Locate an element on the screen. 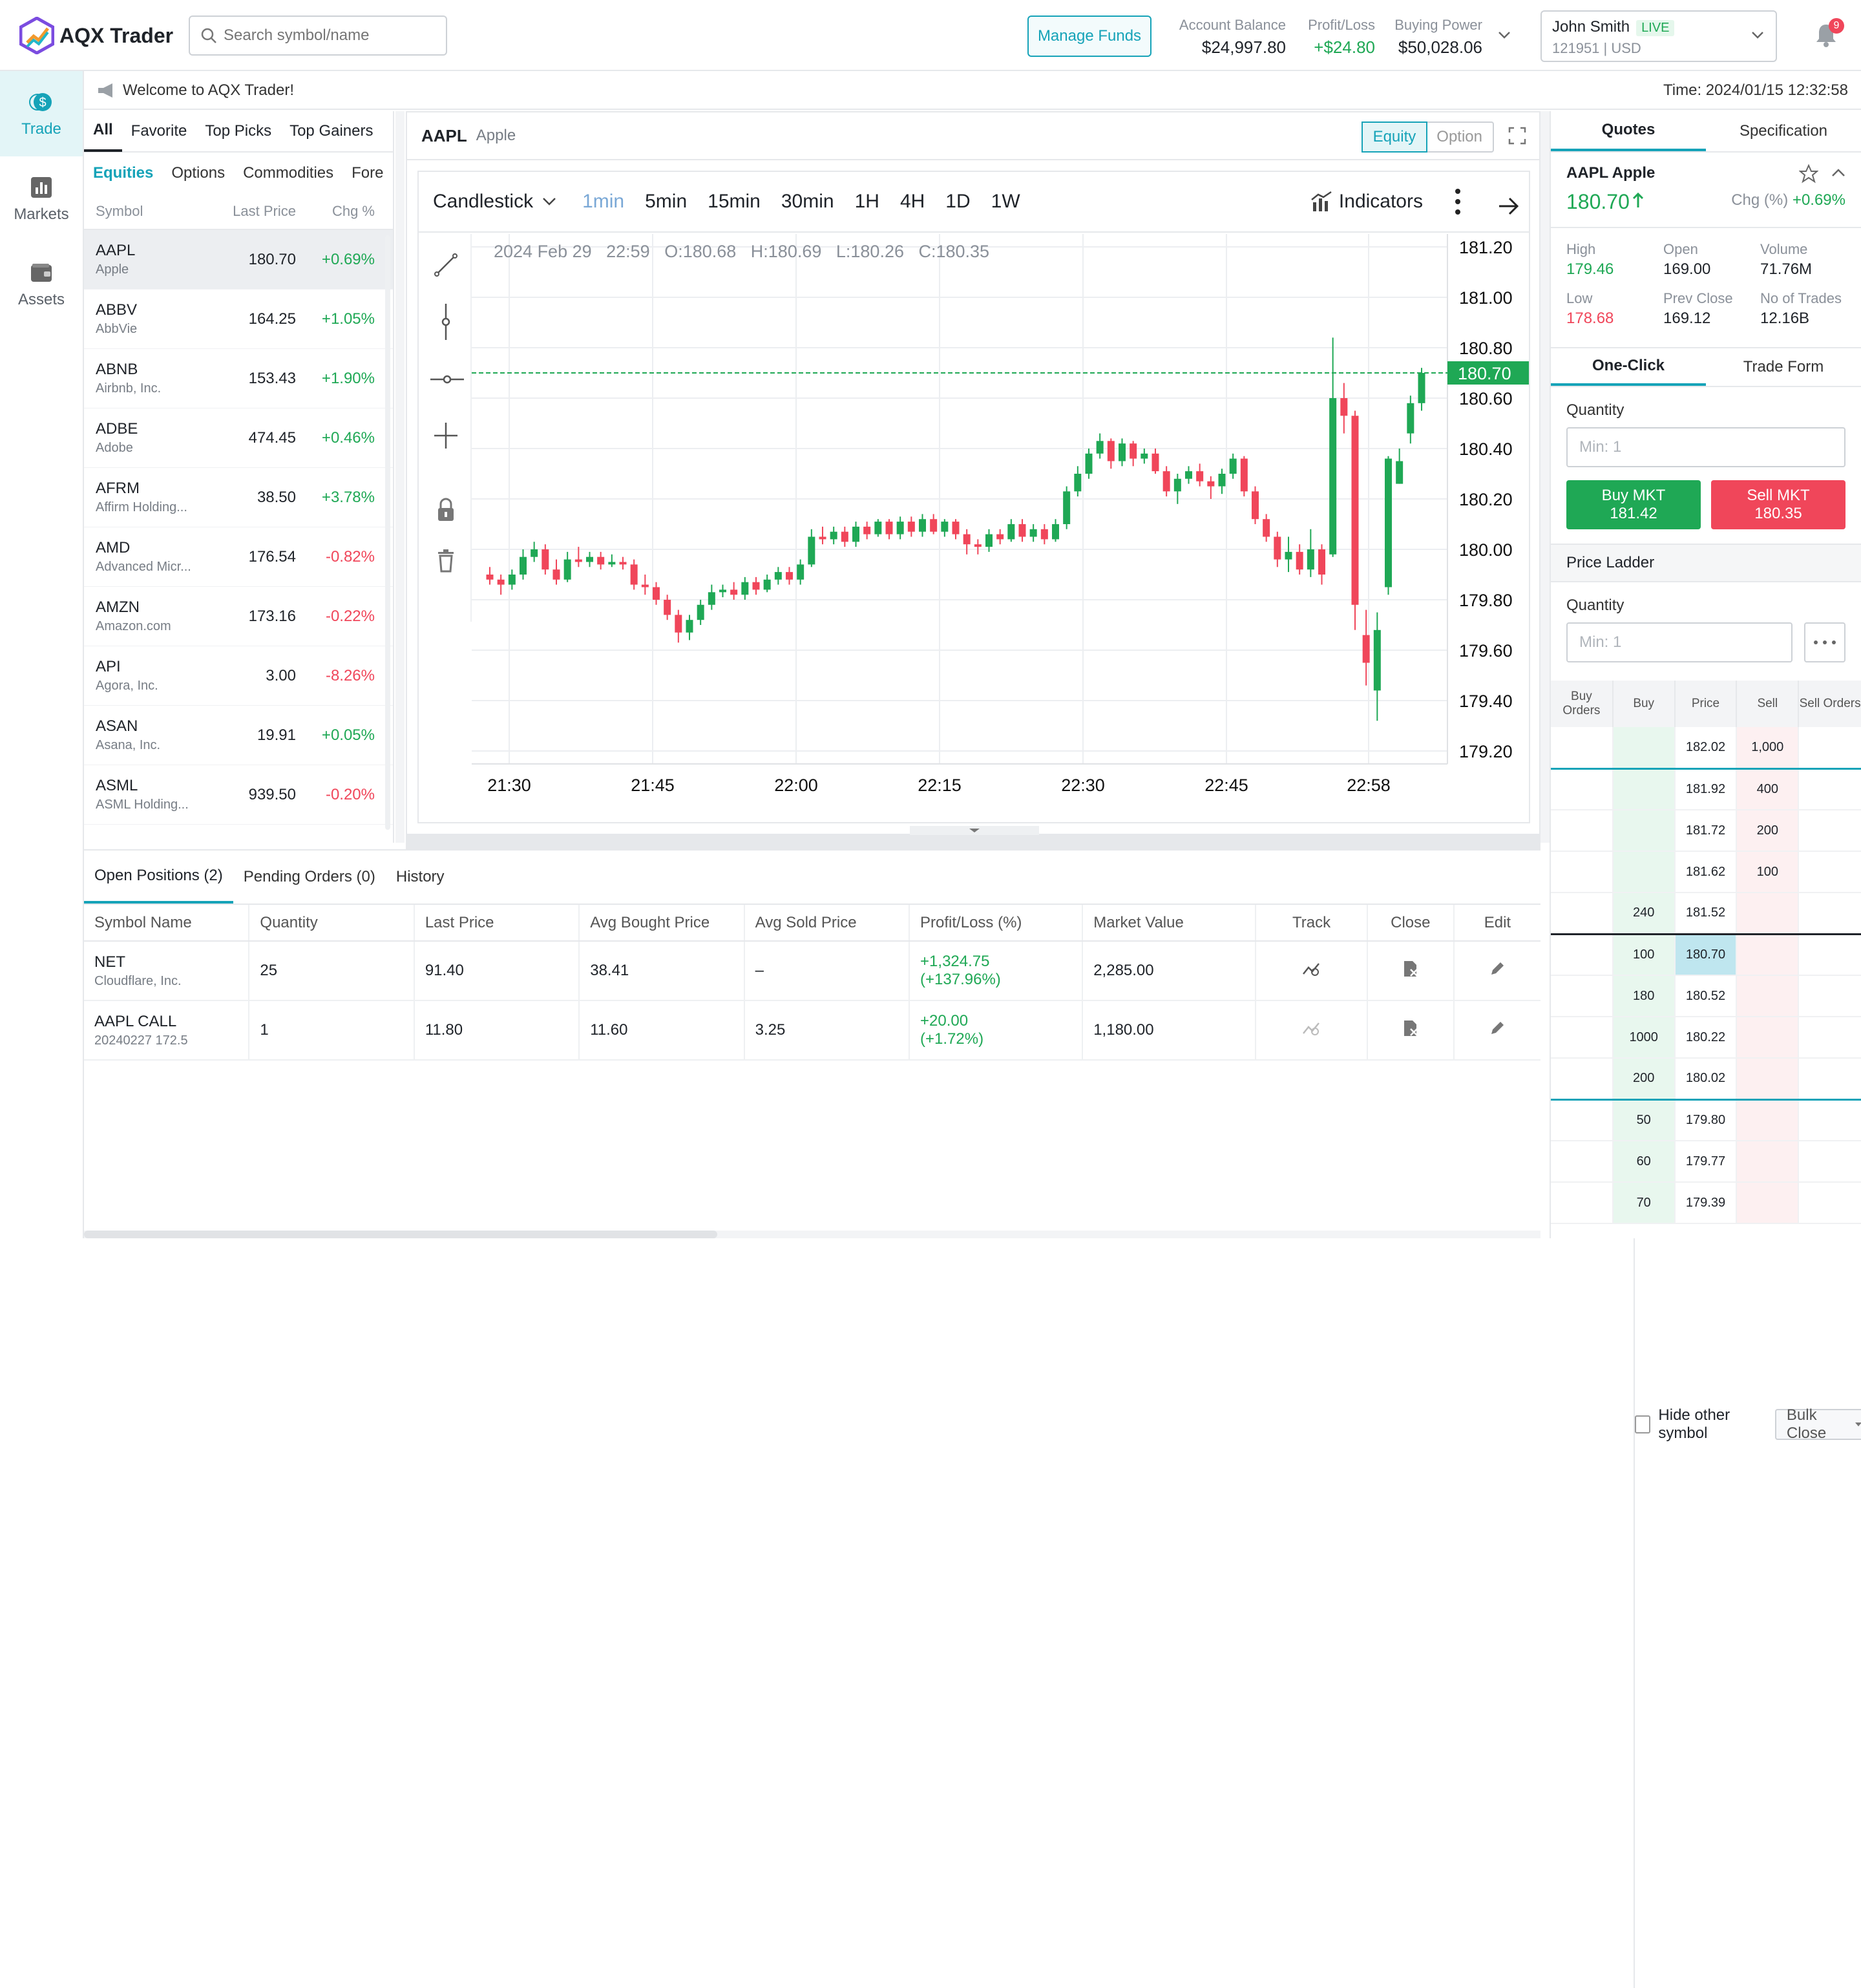 The width and height of the screenshot is (1861, 1988). track-icon is located at coordinates (1311, 1031).